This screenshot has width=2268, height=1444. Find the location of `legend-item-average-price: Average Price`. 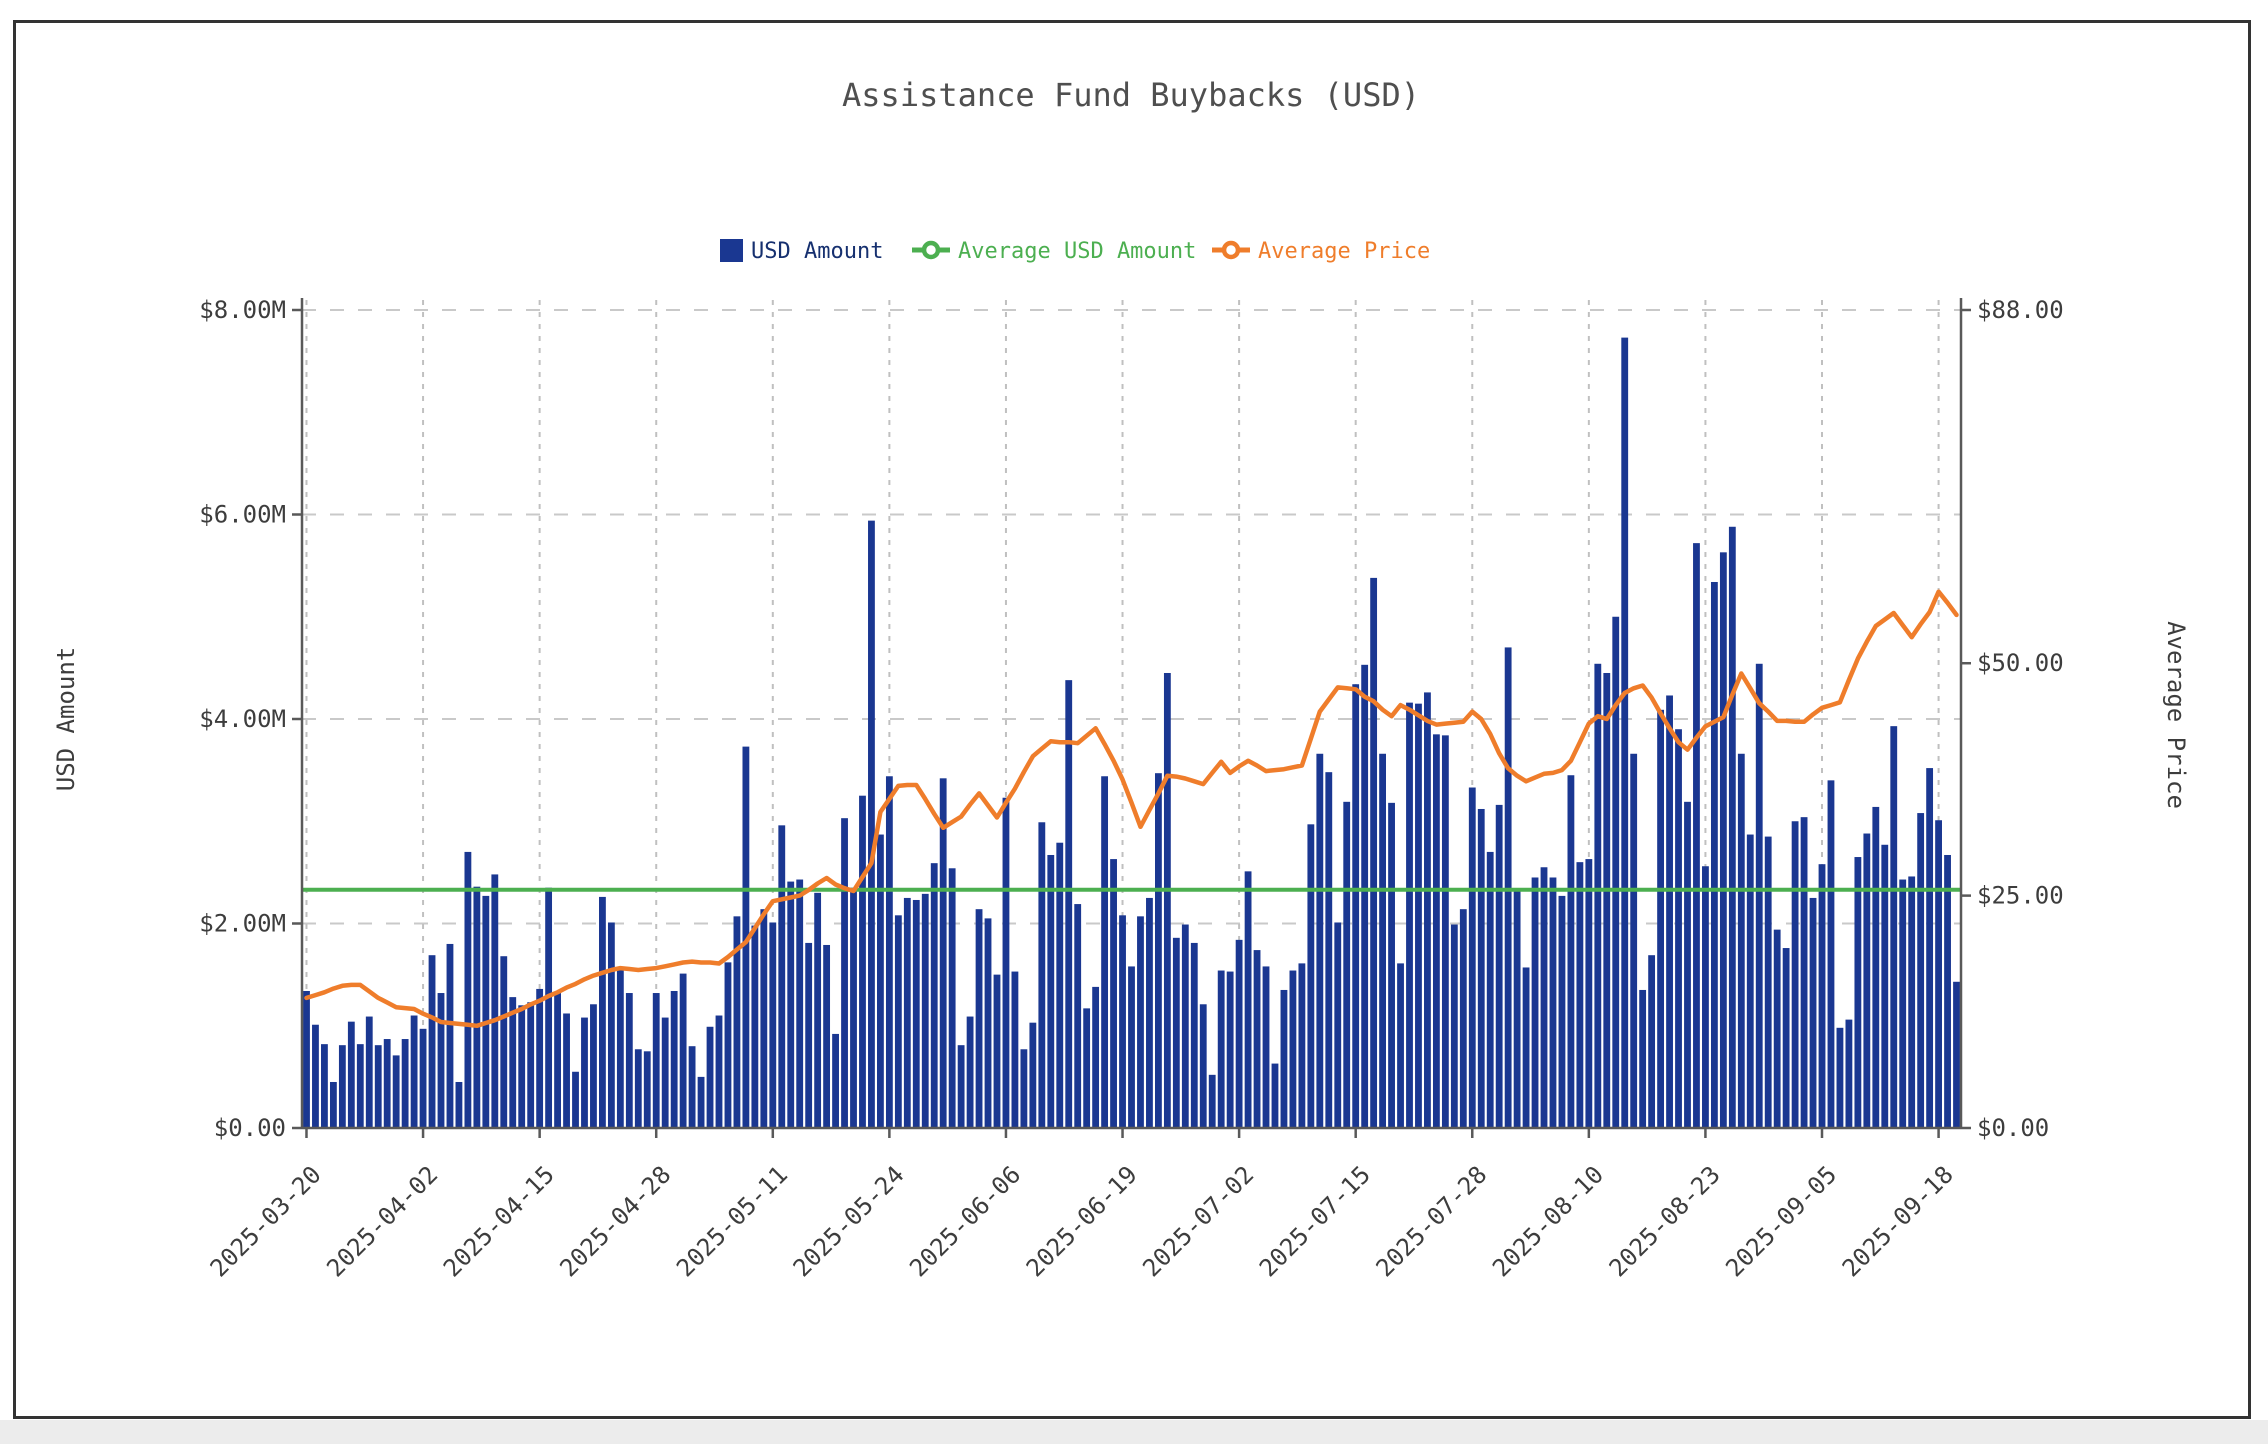

legend-item-average-price: Average Price is located at coordinates (1321, 251).